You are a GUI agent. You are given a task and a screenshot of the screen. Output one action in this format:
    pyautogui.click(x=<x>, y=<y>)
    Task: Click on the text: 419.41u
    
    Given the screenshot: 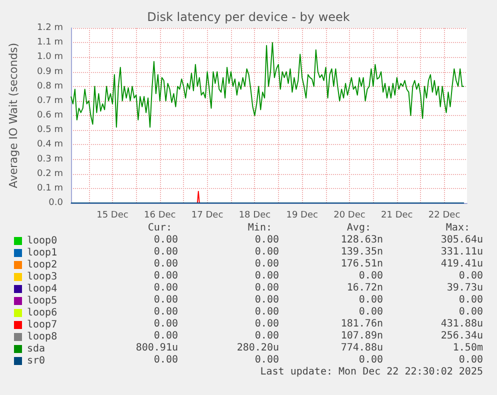 What is the action you would take?
    pyautogui.click(x=461, y=264)
    